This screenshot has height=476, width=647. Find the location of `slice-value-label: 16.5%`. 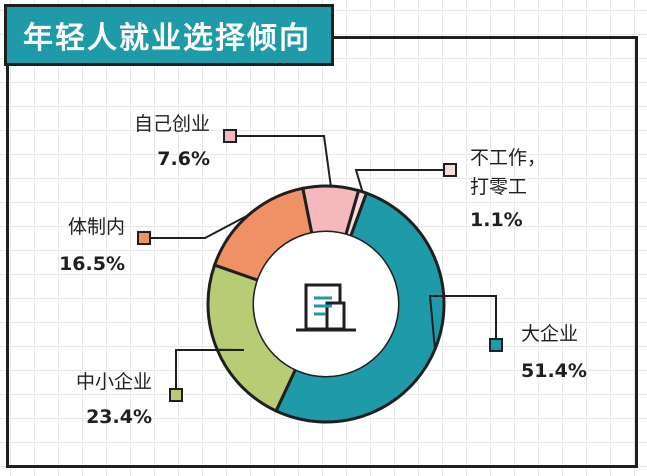

slice-value-label: 16.5% is located at coordinates (92, 264).